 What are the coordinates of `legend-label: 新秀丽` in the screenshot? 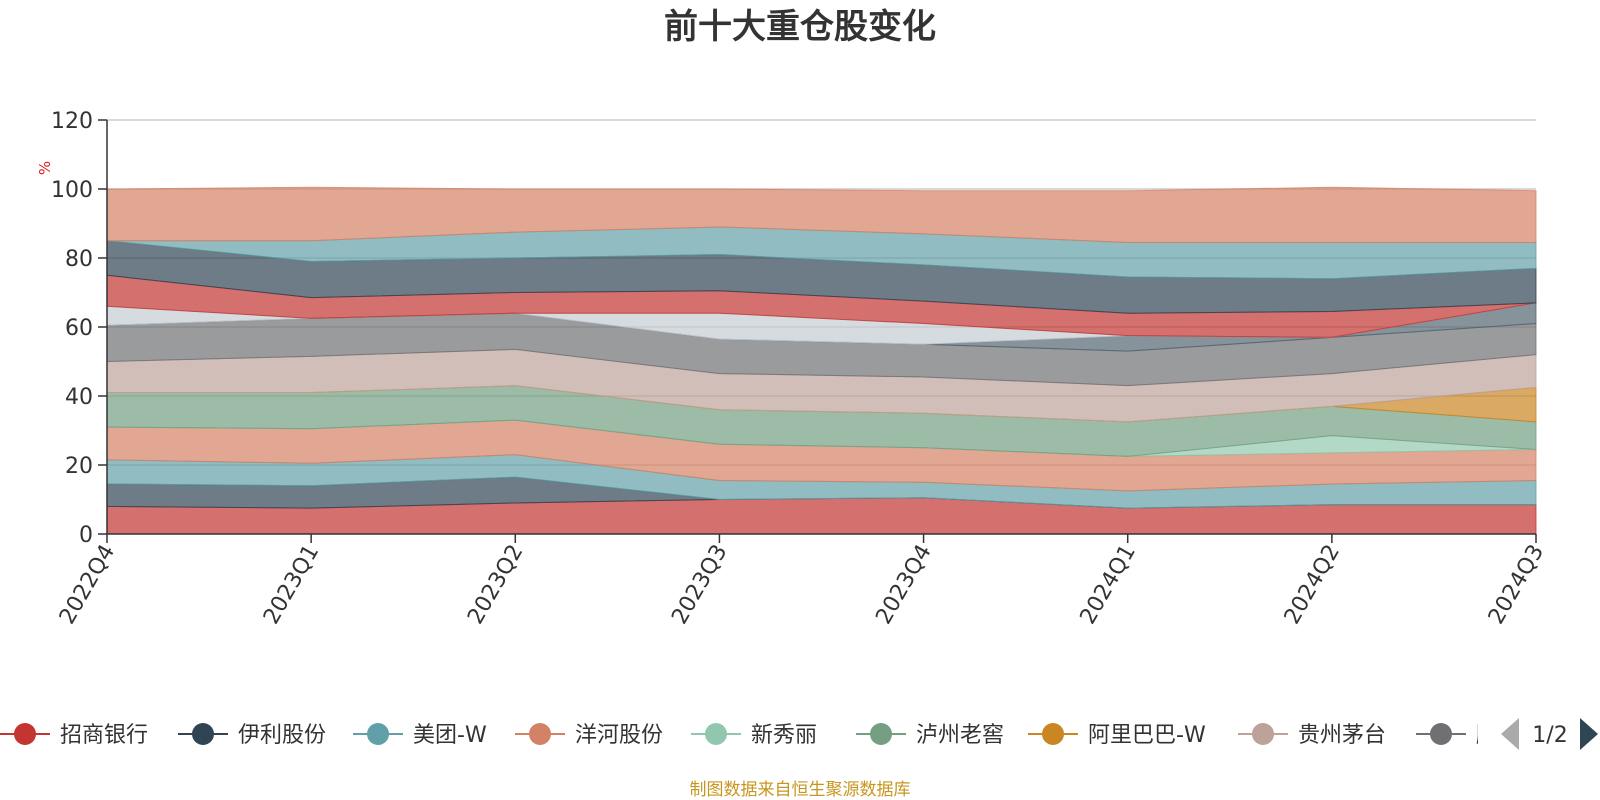 It's located at (784, 735).